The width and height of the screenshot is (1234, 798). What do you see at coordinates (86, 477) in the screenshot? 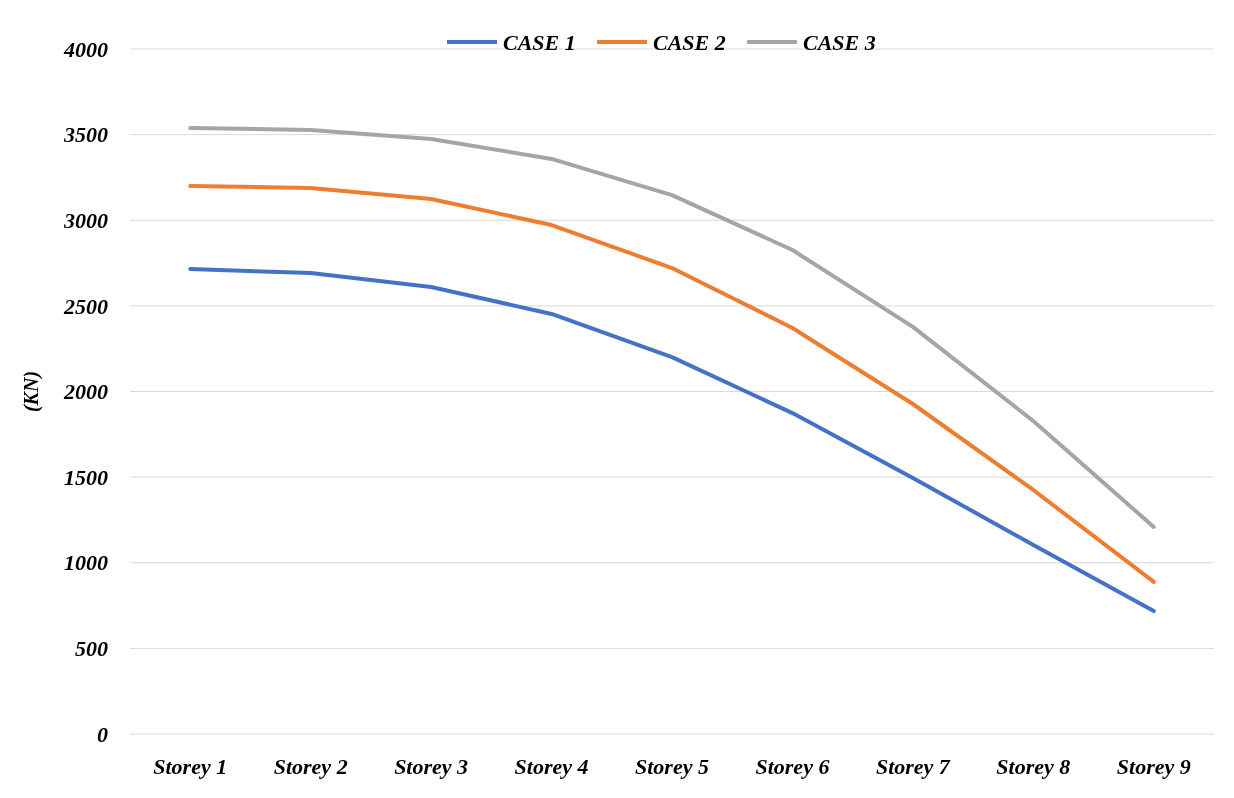
I see `y-tick-label: 1500` at bounding box center [86, 477].